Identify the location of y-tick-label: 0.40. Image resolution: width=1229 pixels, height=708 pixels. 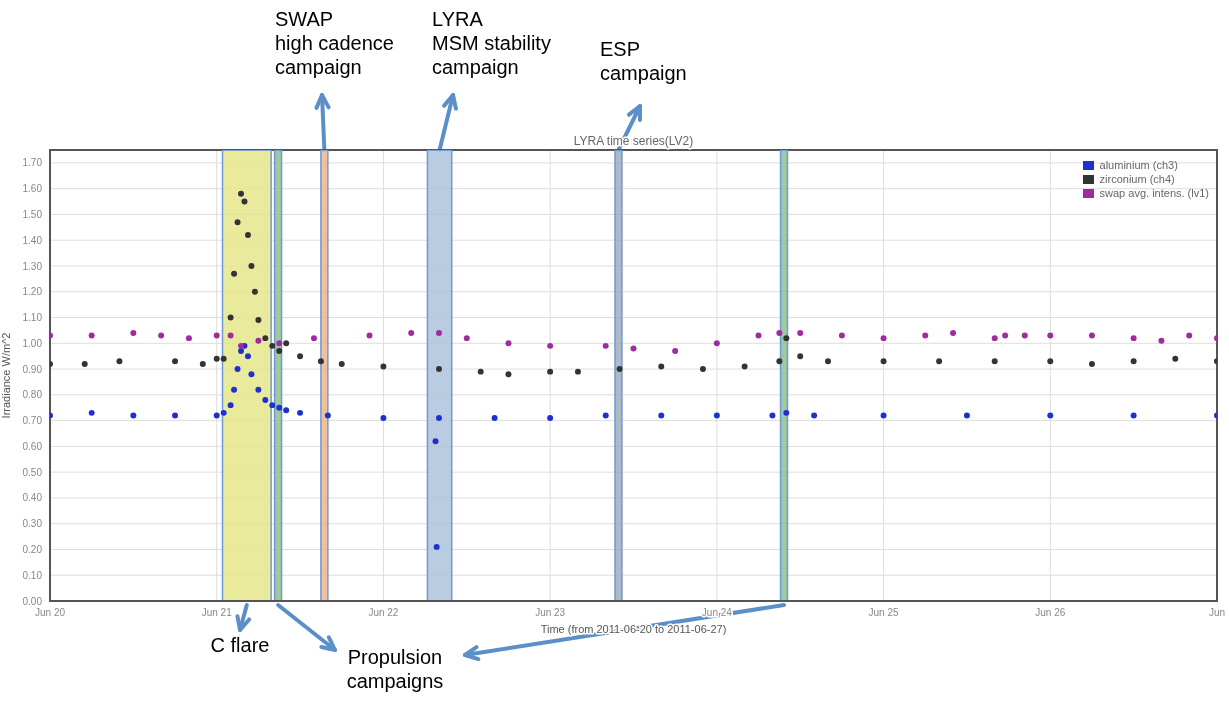
(32, 498).